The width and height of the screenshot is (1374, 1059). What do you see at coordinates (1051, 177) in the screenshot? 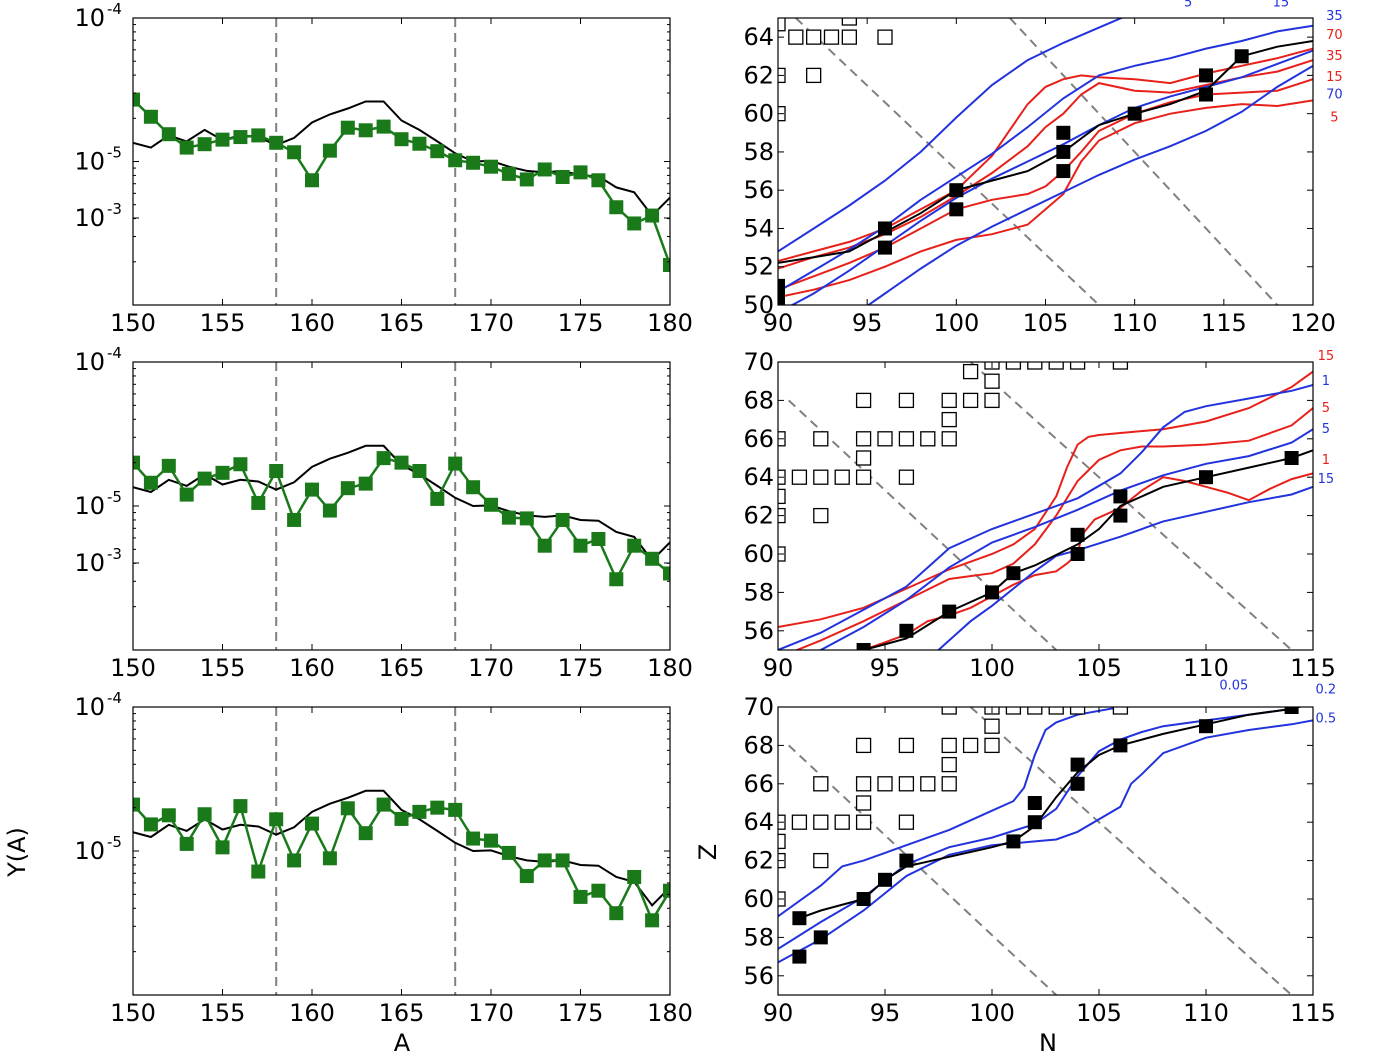
I see `blue-contour-line` at bounding box center [1051, 177].